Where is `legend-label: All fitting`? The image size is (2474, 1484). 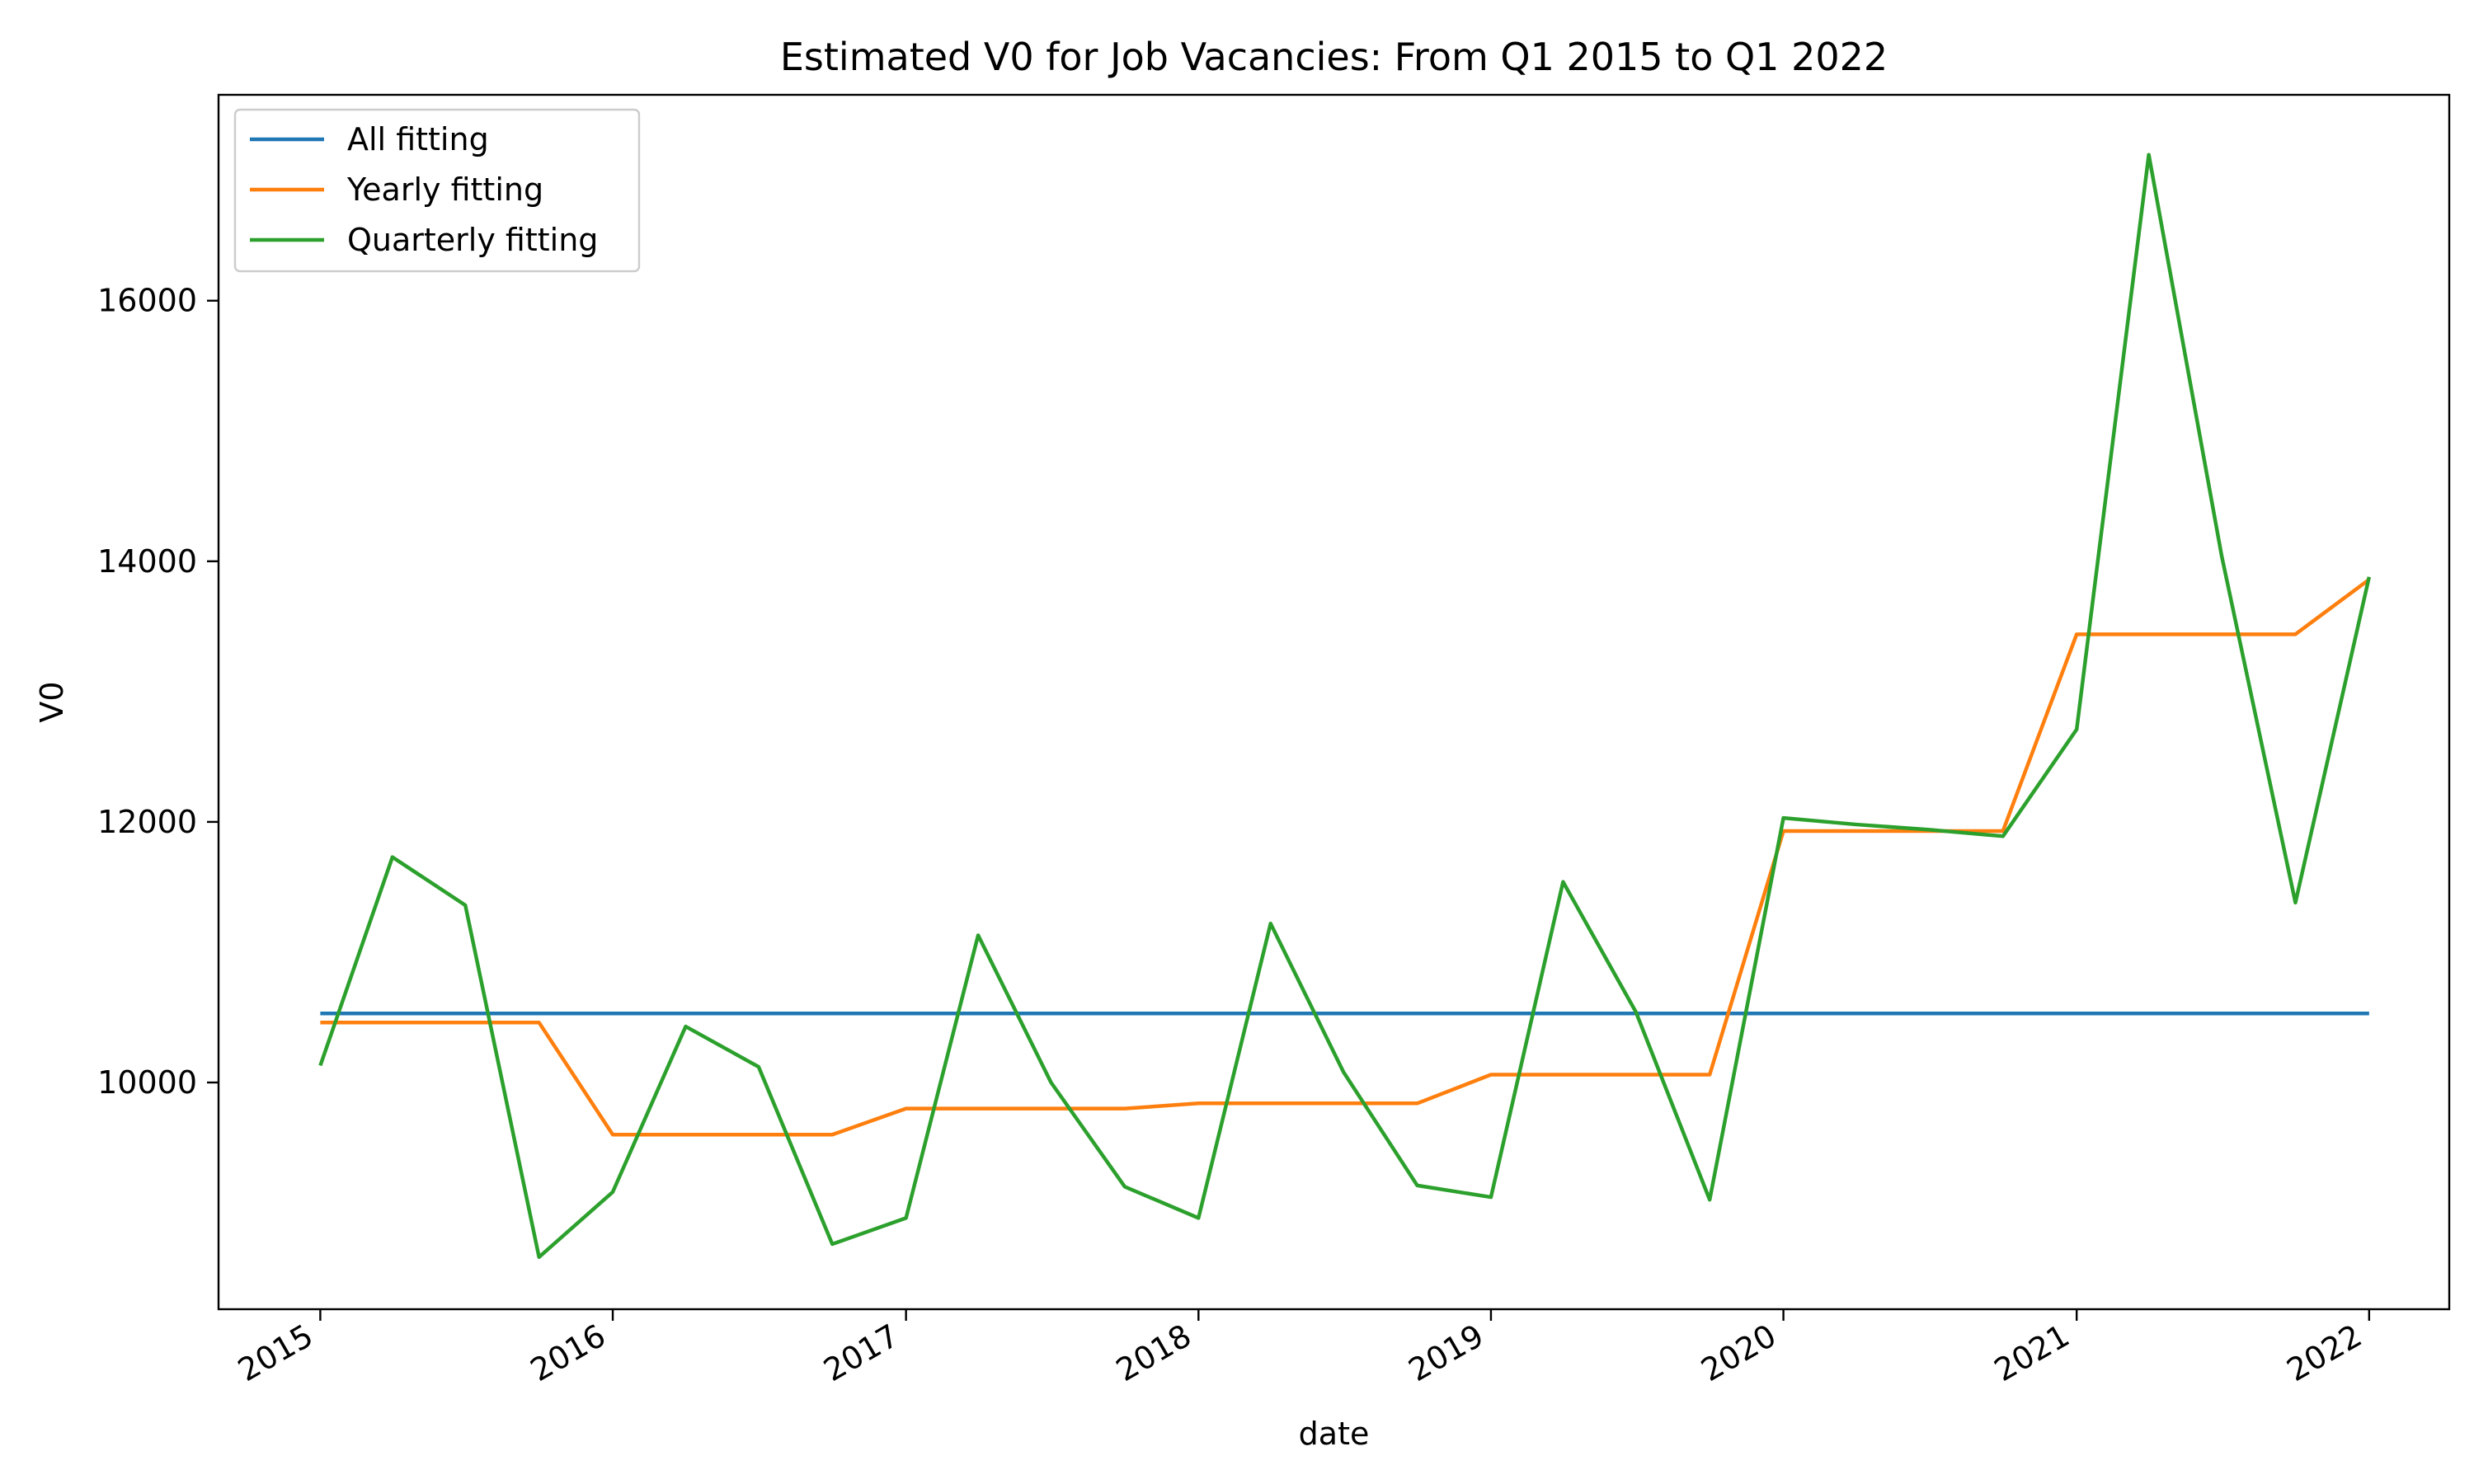 legend-label: All fitting is located at coordinates (418, 139).